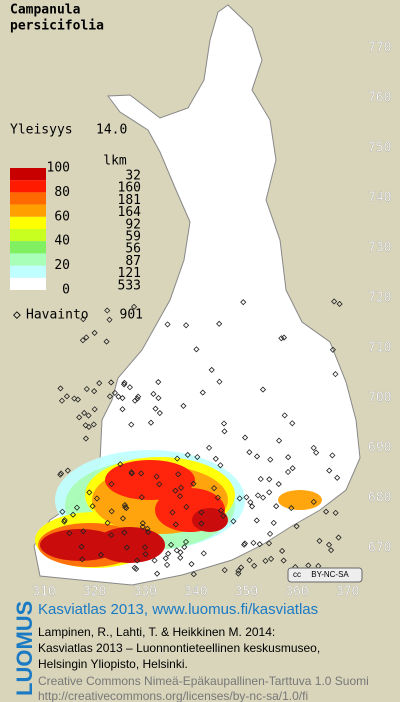 Image resolution: width=400 pixels, height=702 pixels. What do you see at coordinates (379, 248) in the screenshot?
I see `grid-label-y: 730` at bounding box center [379, 248].